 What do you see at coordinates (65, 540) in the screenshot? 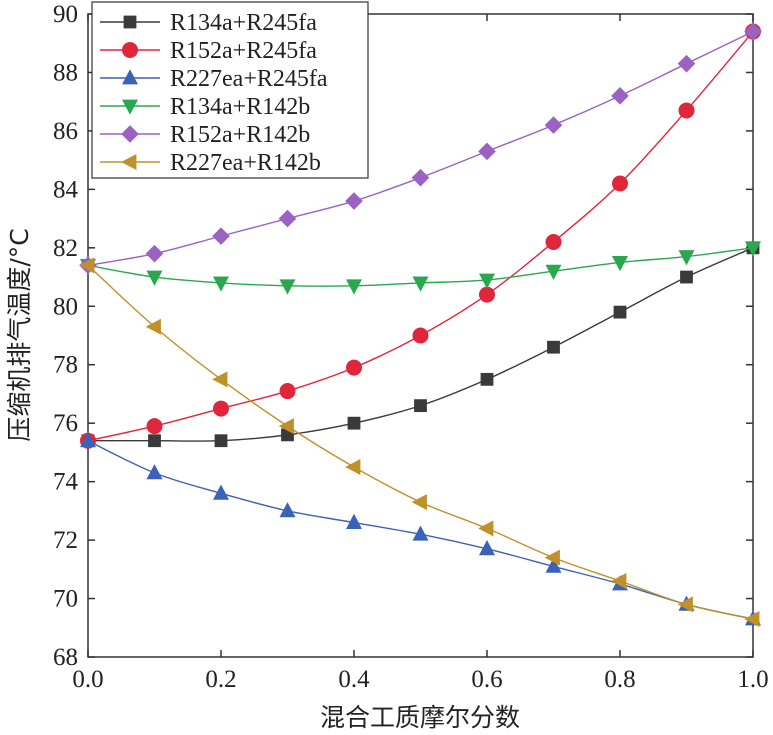
I see `y-tick-label: 72` at bounding box center [65, 540].